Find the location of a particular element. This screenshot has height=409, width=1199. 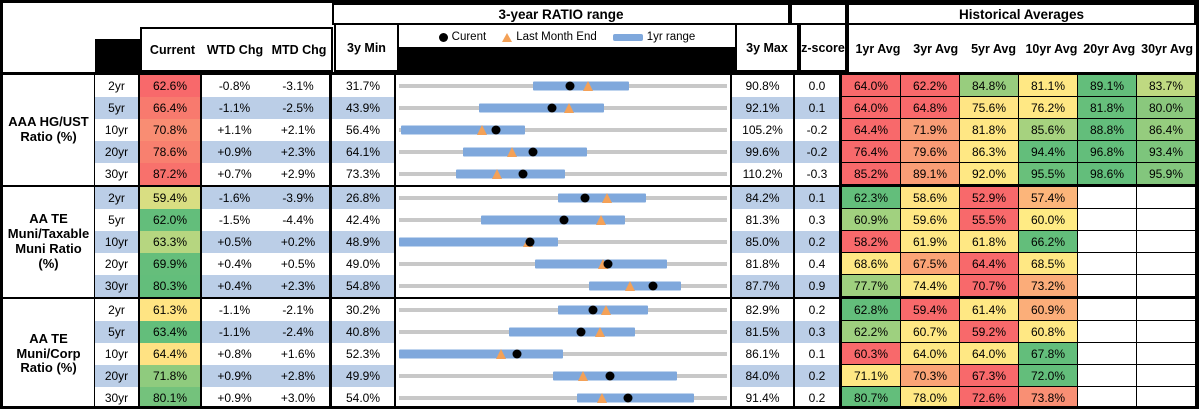

current-value: 70.8% is located at coordinates (171, 130).